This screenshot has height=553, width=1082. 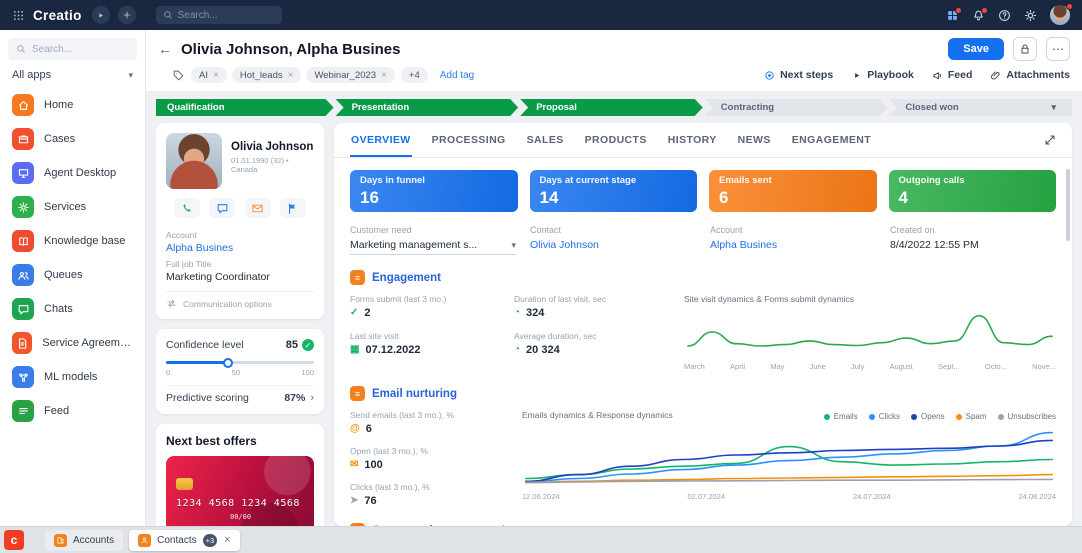 What do you see at coordinates (1068, 205) in the screenshot?
I see `scrollbar-thumb` at bounding box center [1068, 205].